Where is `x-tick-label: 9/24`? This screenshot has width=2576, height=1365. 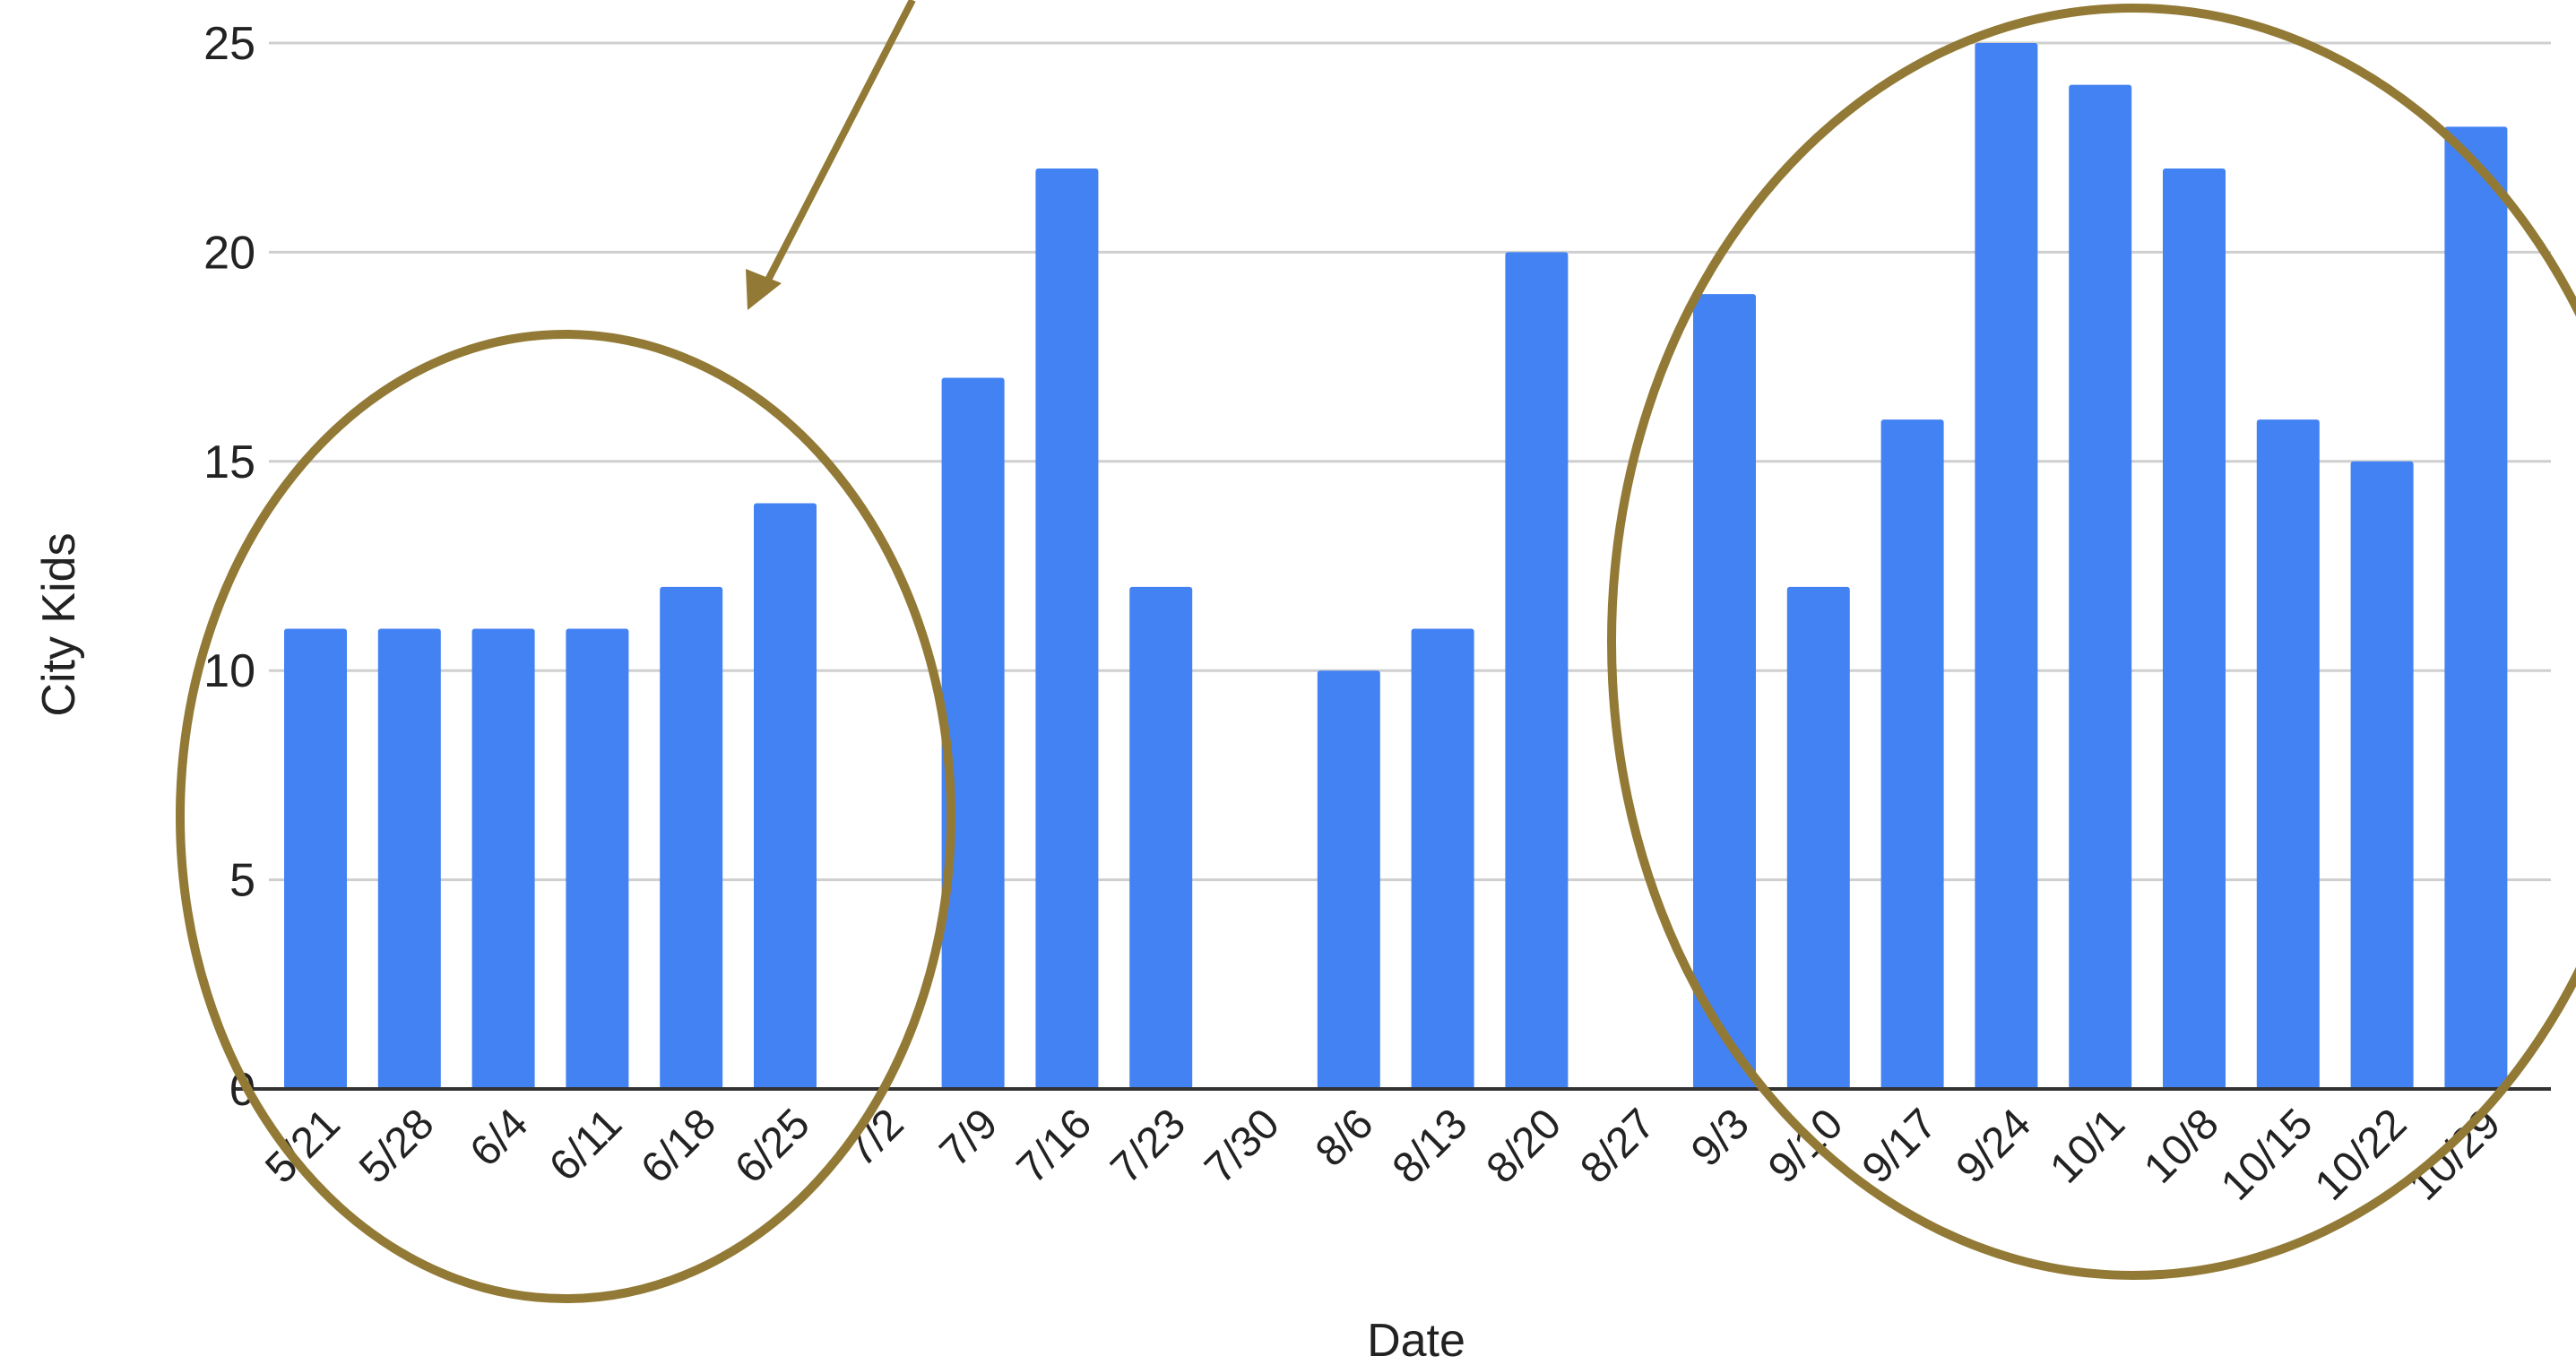 x-tick-label: 9/24 is located at coordinates (1994, 1146).